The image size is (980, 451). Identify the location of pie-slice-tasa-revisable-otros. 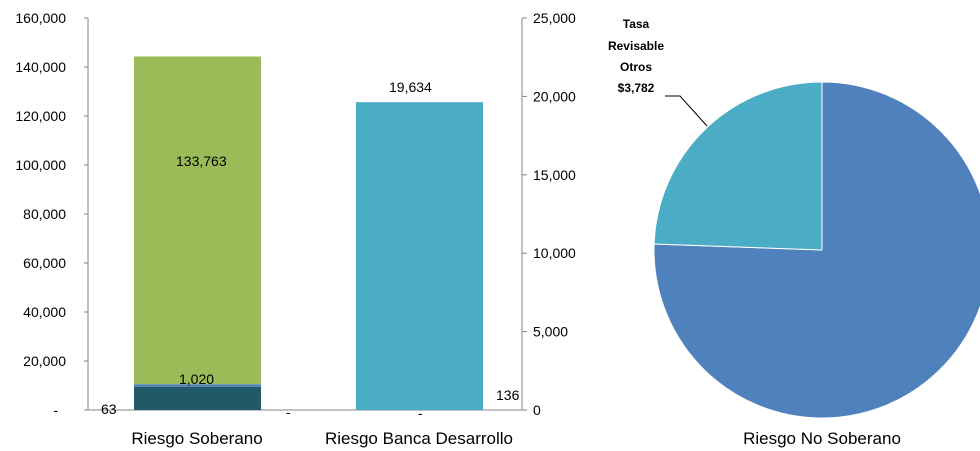
(738, 166).